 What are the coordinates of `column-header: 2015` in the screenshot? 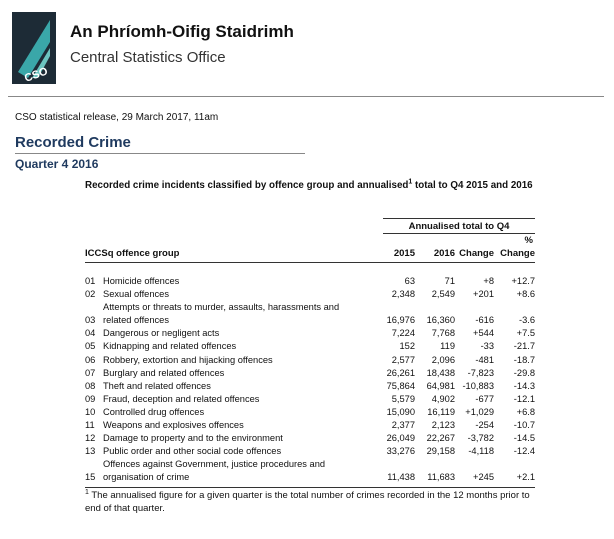 It's located at (404, 253).